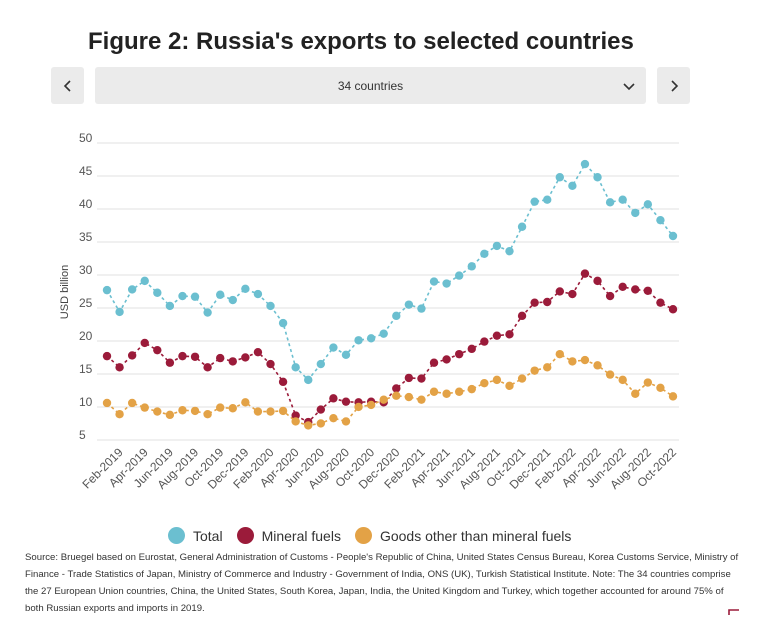  I want to click on data-point-mineral-fuels-Jul-2019, so click(182, 356).